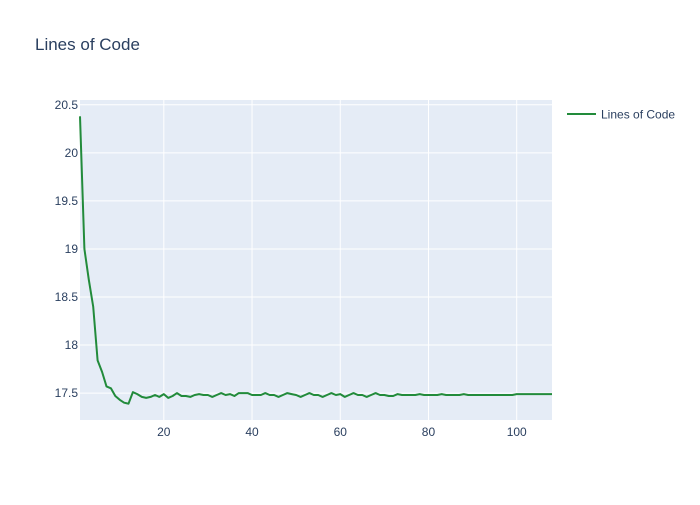 The width and height of the screenshot is (700, 505). What do you see at coordinates (164, 432) in the screenshot?
I see `x-tick-label: 20` at bounding box center [164, 432].